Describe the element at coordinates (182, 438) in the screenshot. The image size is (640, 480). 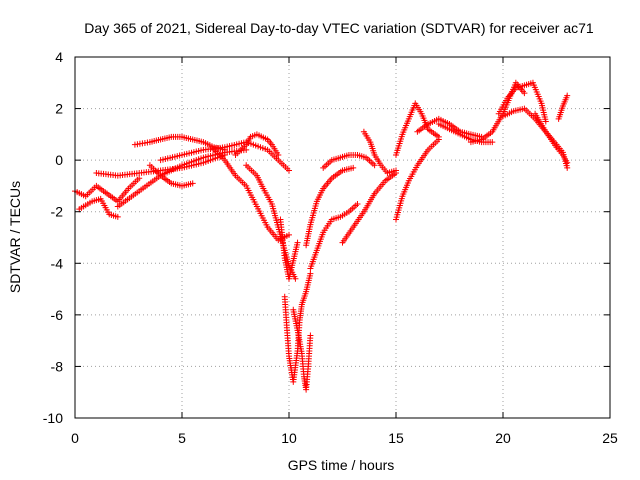
I see `x-tick-label: 5` at that location.